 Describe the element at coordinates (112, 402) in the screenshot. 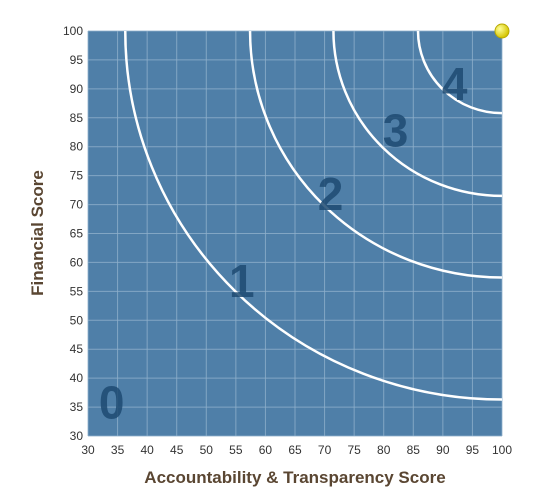

I see `zone-label: 0` at that location.